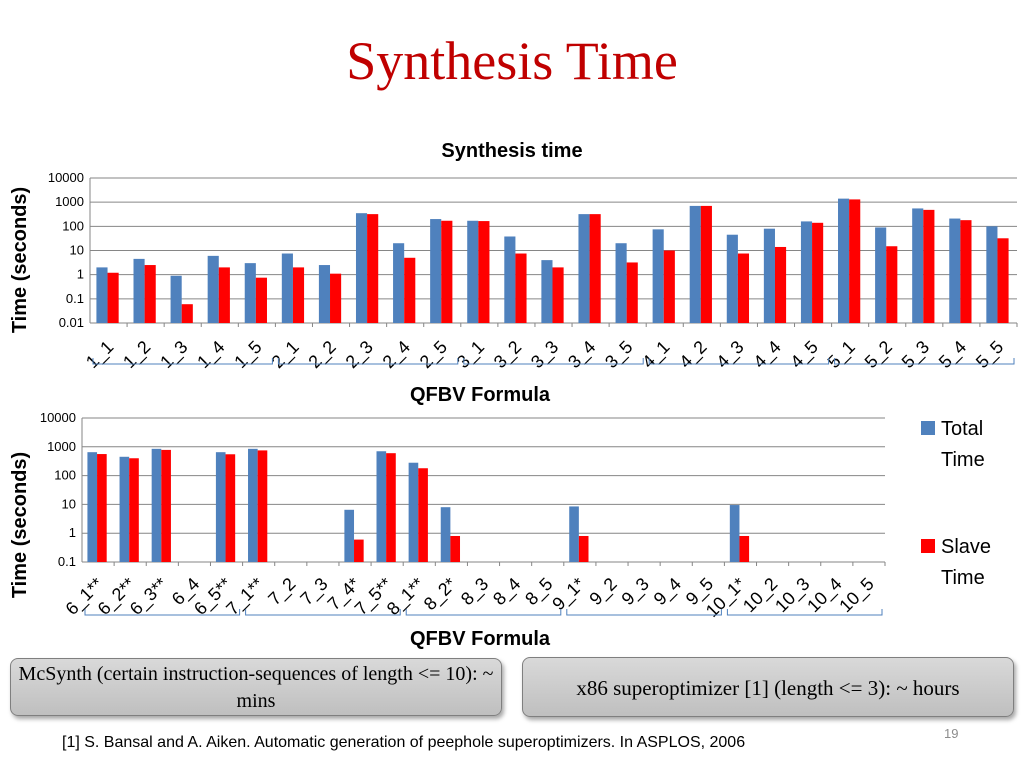  I want to click on y-tick-label: 10, so click(77, 250).